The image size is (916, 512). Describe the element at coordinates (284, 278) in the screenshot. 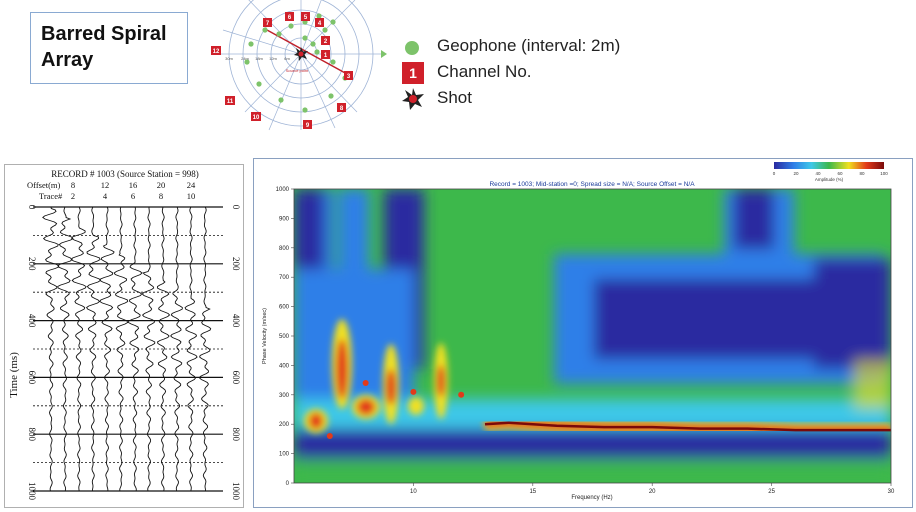

I see `y-tick-label: 700` at that location.